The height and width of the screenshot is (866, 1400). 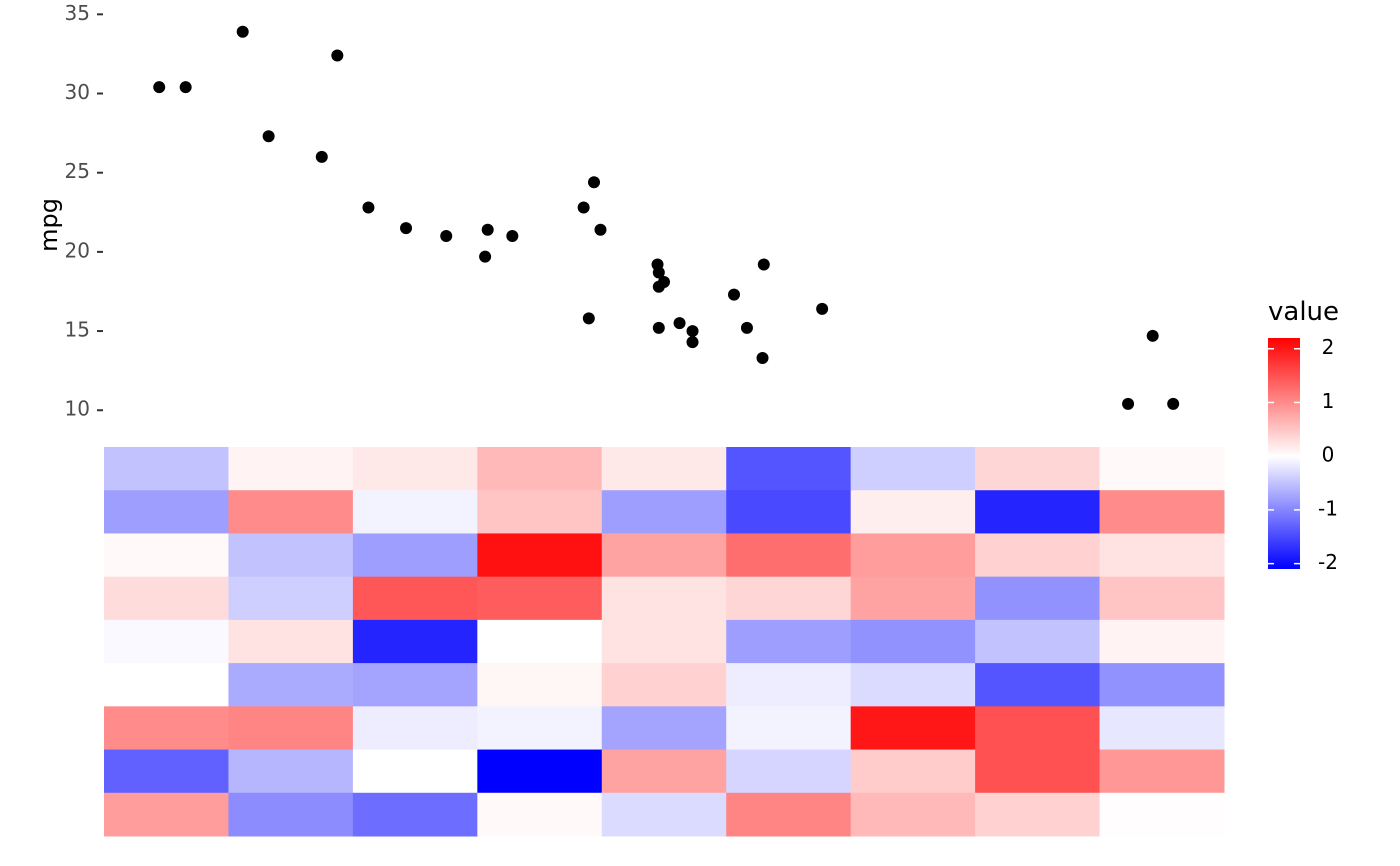 I want to click on y-tick-label: 25, so click(x=77, y=171).